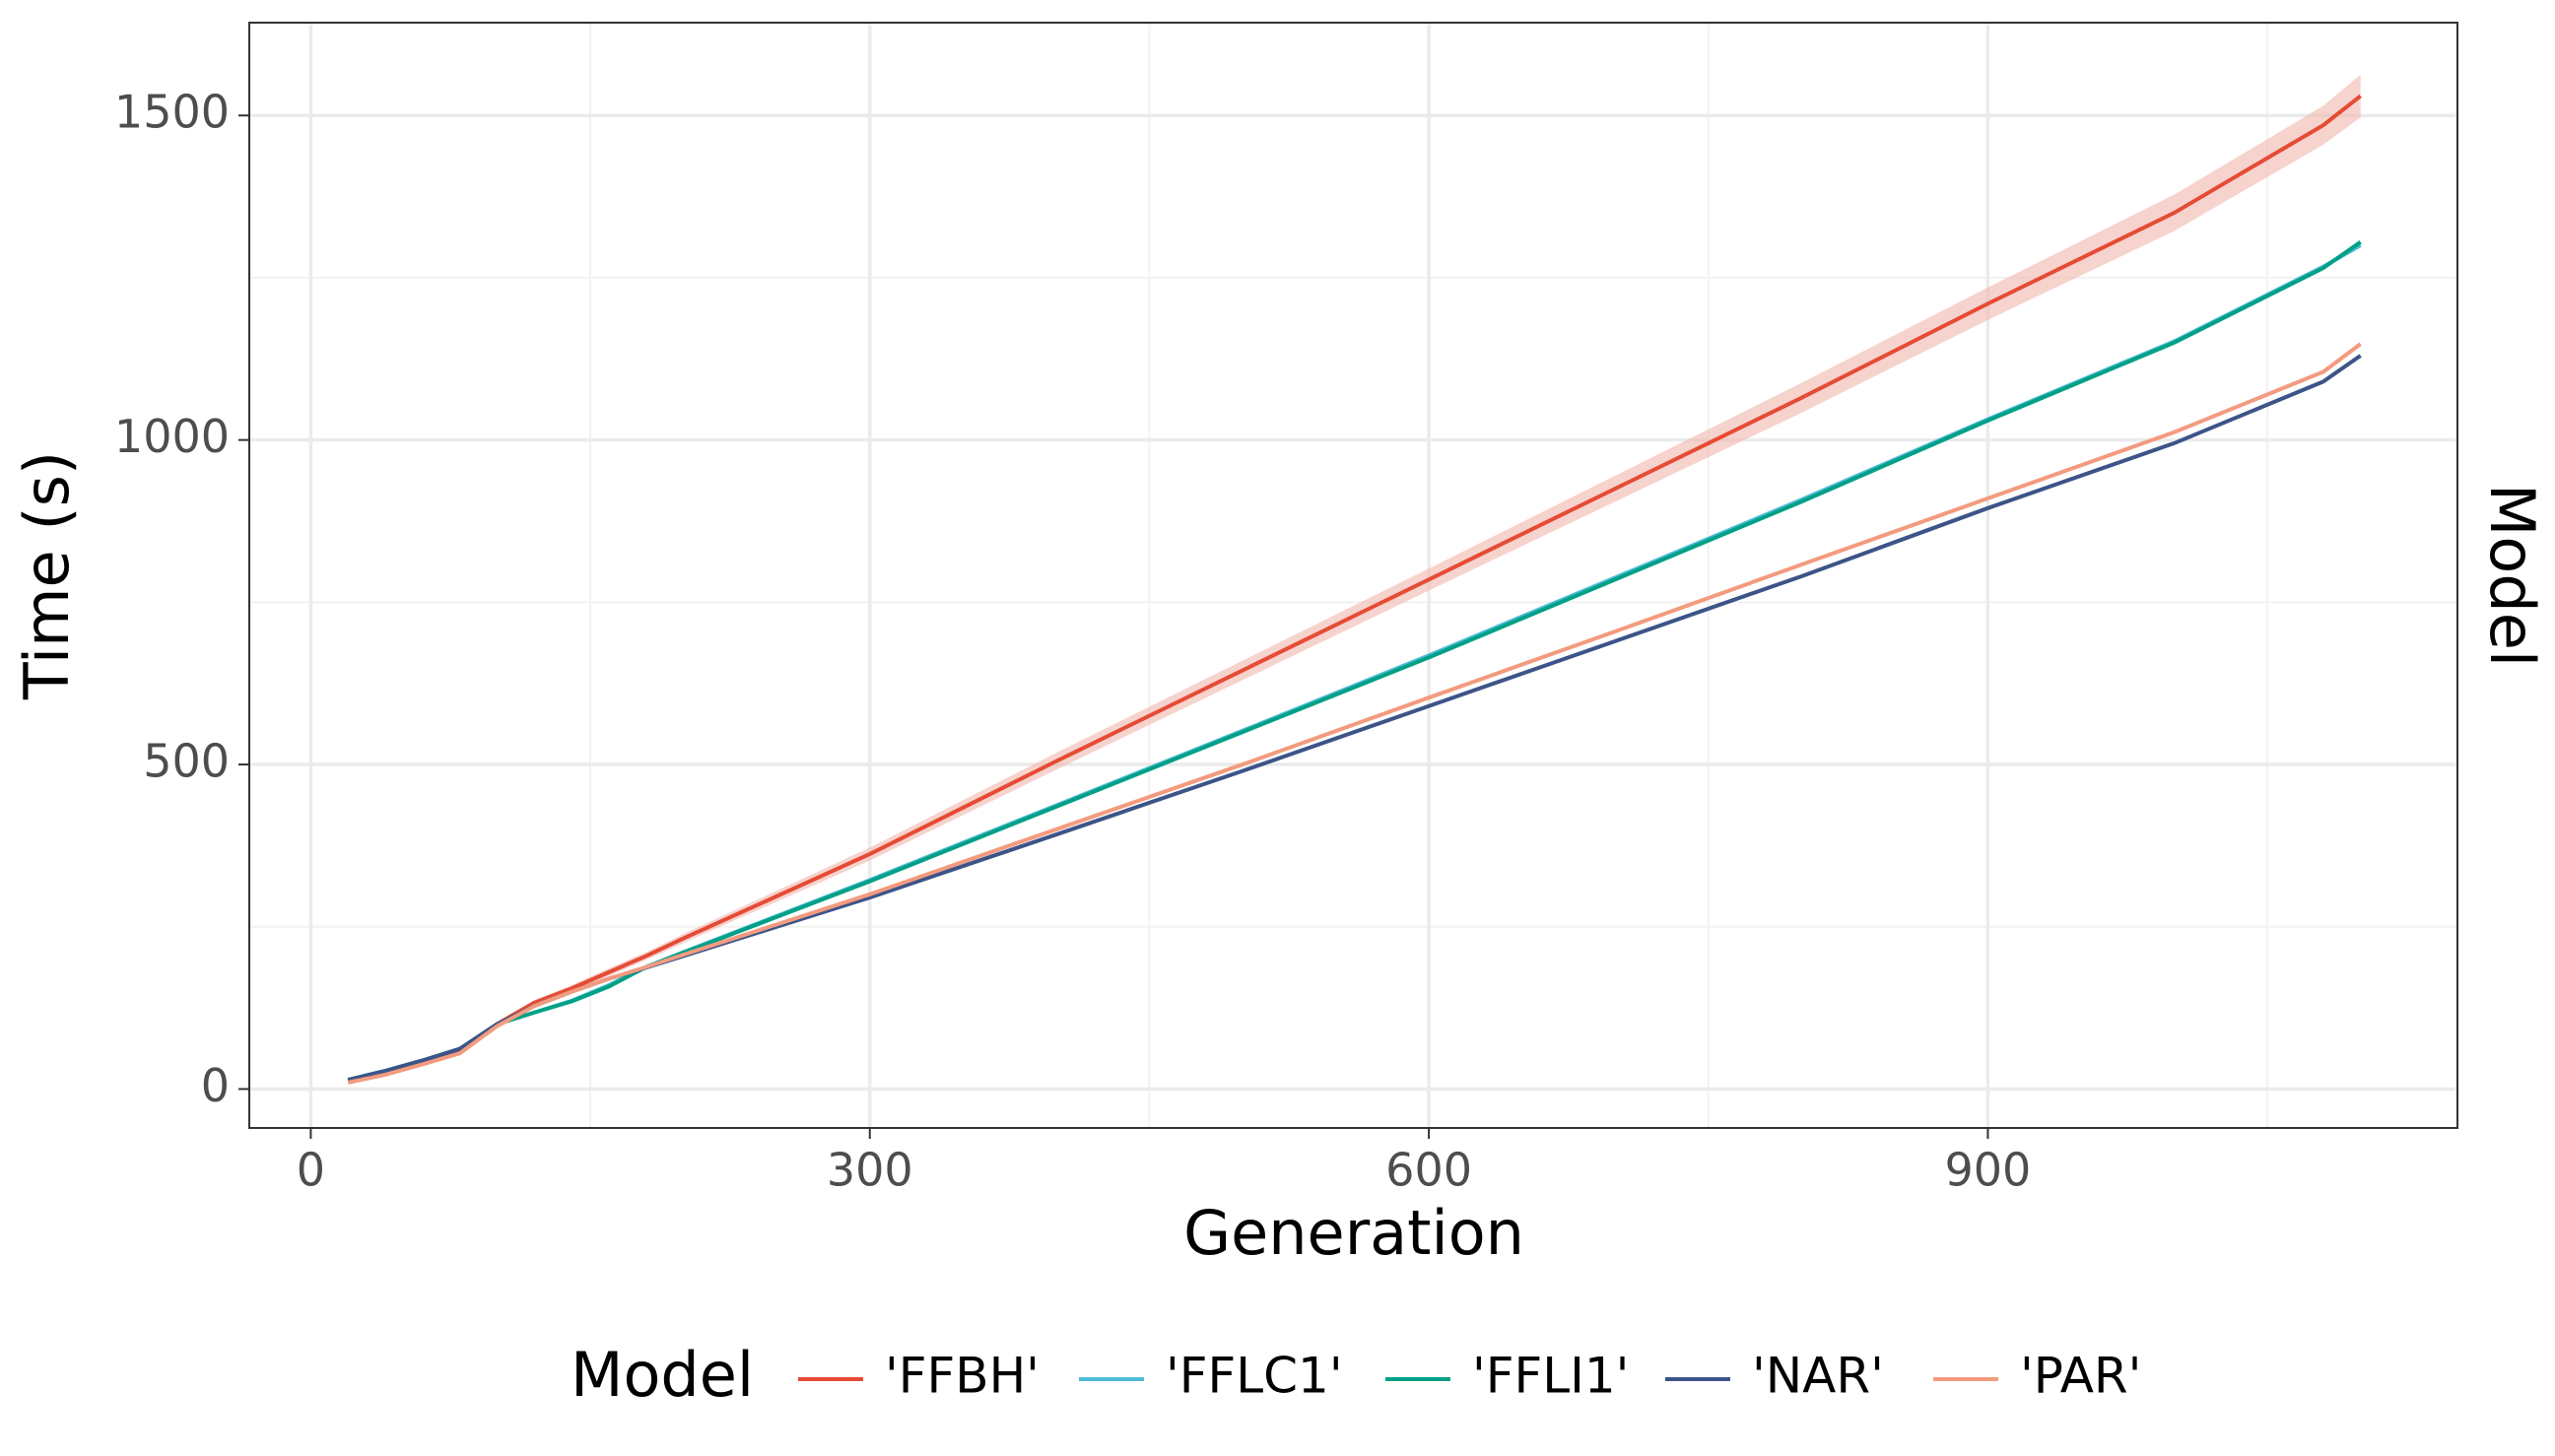  I want to click on y-tick-label: 1500, so click(172, 112).